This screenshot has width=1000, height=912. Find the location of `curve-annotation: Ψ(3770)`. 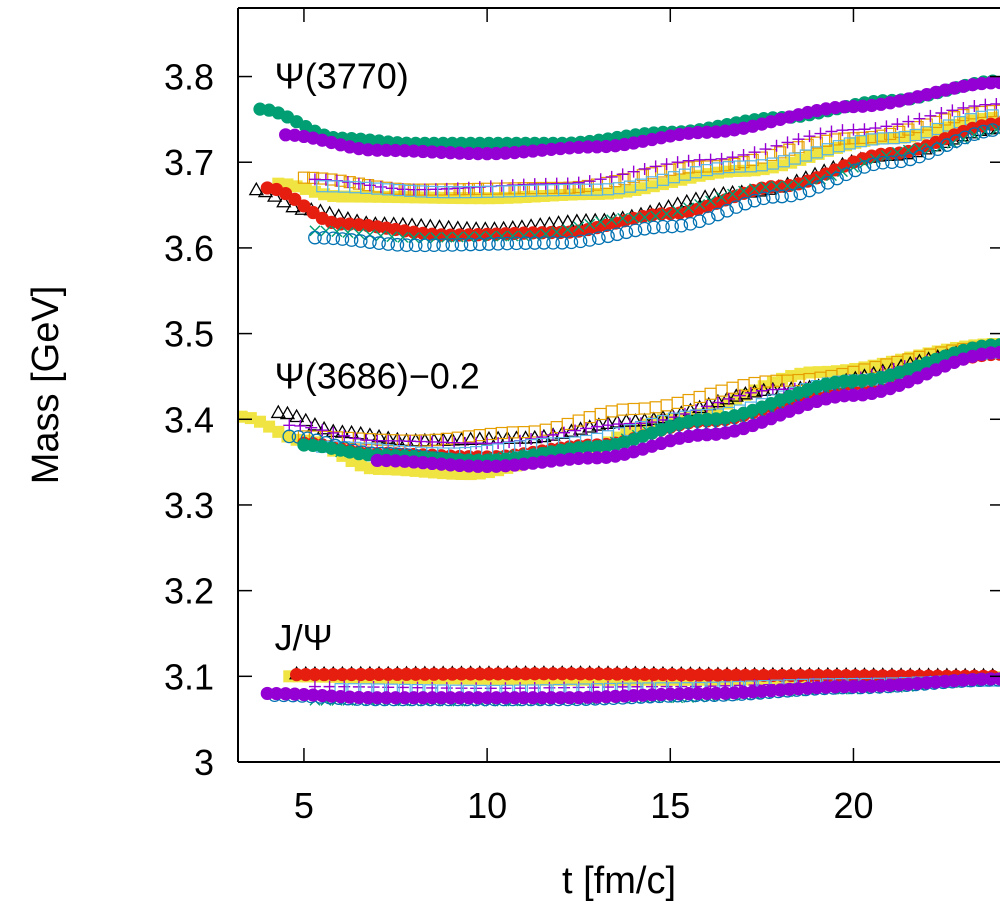

curve-annotation: Ψ(3770) is located at coordinates (342, 76).